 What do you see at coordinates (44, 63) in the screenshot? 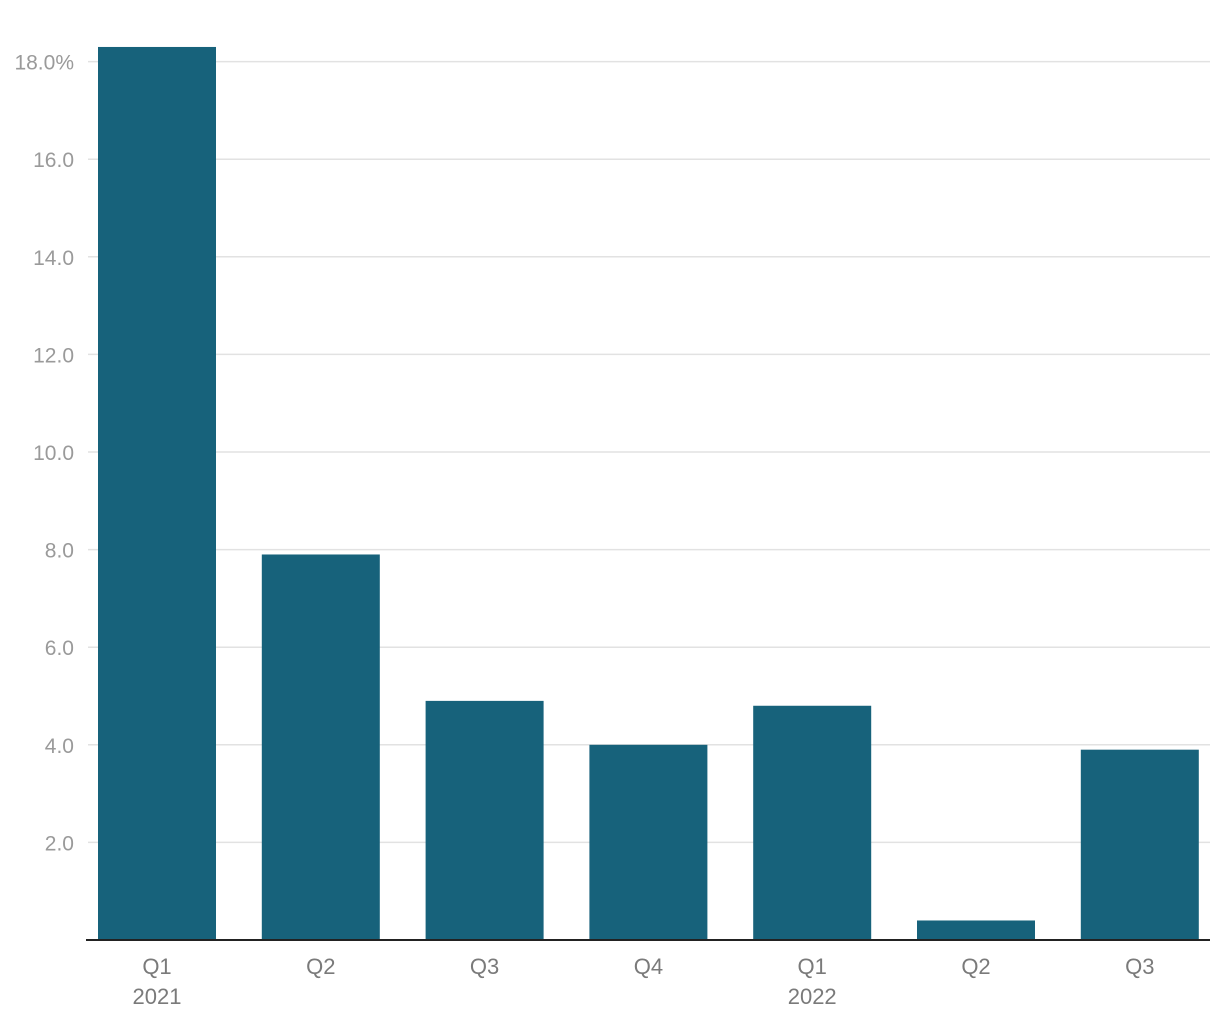
I see `y-tick-label: 18.0%` at bounding box center [44, 63].